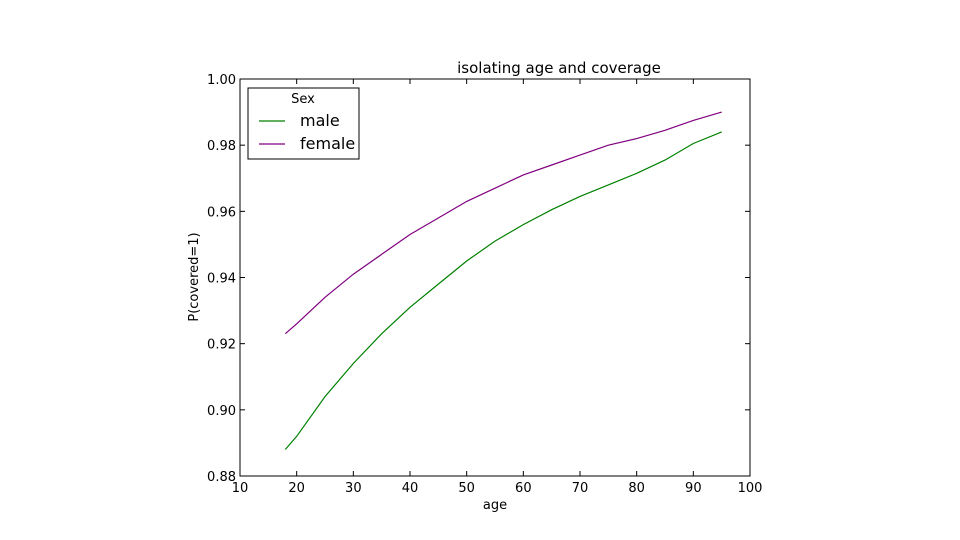 This screenshot has width=960, height=540. What do you see at coordinates (410, 488) in the screenshot?
I see `x-tick-label: 40` at bounding box center [410, 488].